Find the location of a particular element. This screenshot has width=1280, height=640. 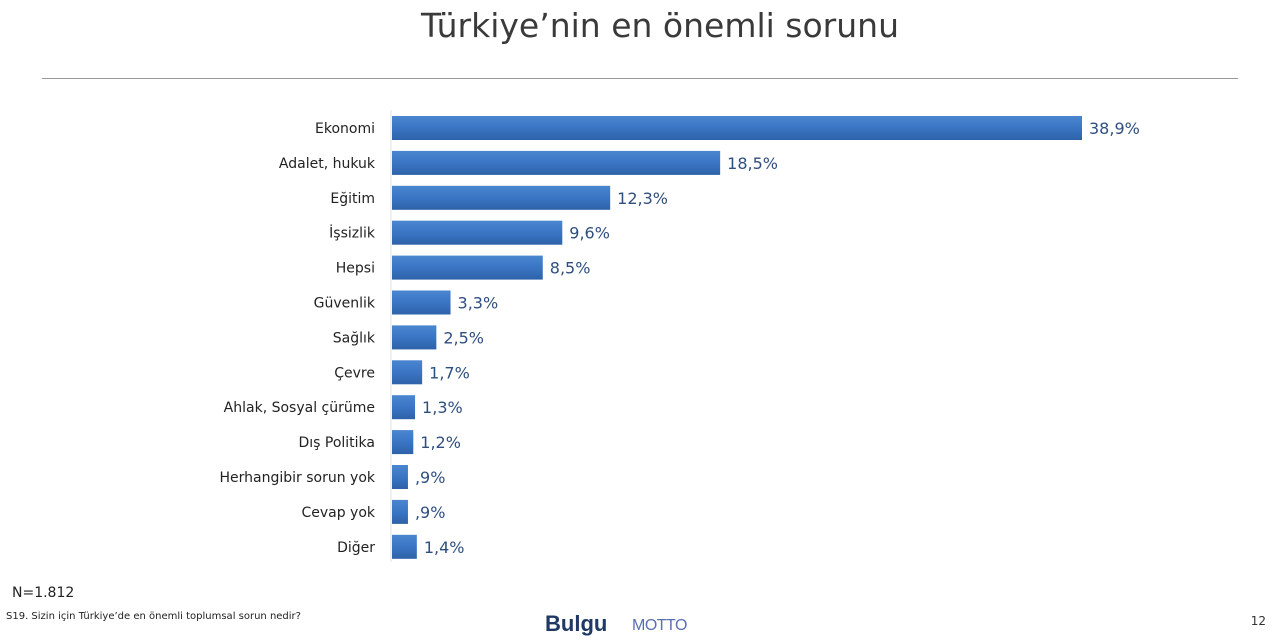

category-label: İşsizlik is located at coordinates (352, 233).